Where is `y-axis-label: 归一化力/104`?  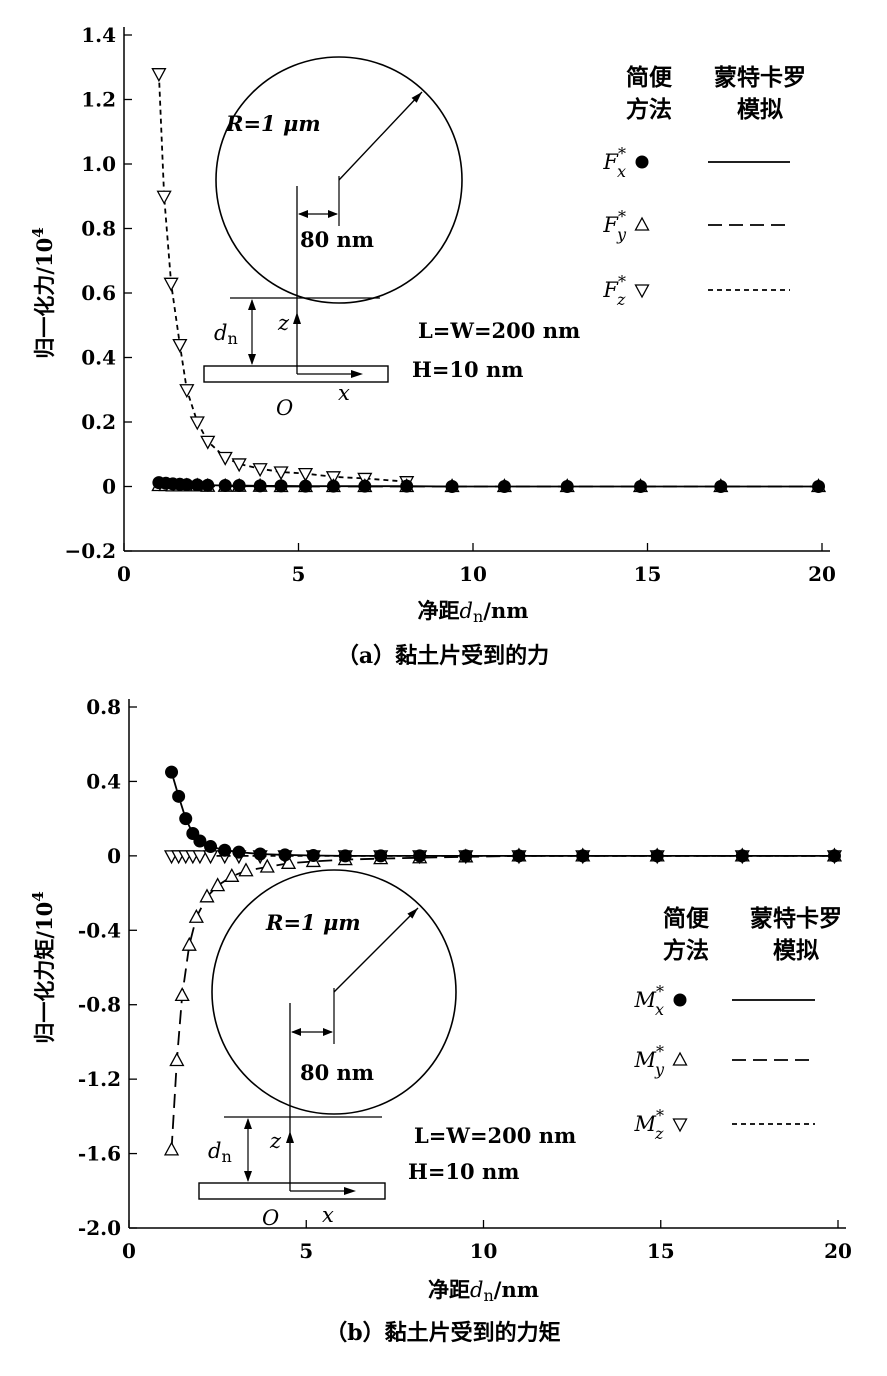
y-axis-label: 归一化力/104 is located at coordinates (43, 292).